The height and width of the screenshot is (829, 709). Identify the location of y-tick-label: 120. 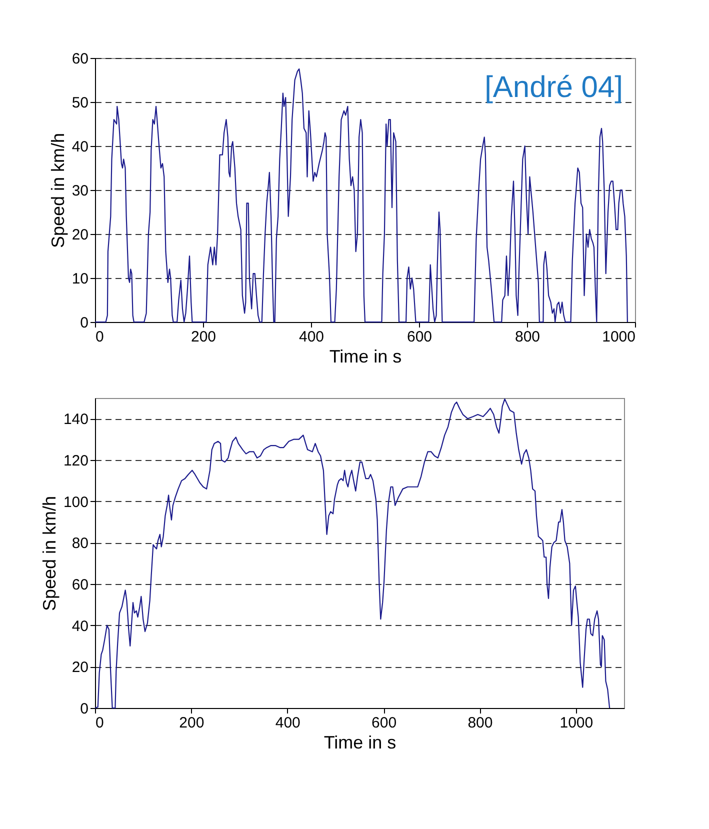
(75, 461).